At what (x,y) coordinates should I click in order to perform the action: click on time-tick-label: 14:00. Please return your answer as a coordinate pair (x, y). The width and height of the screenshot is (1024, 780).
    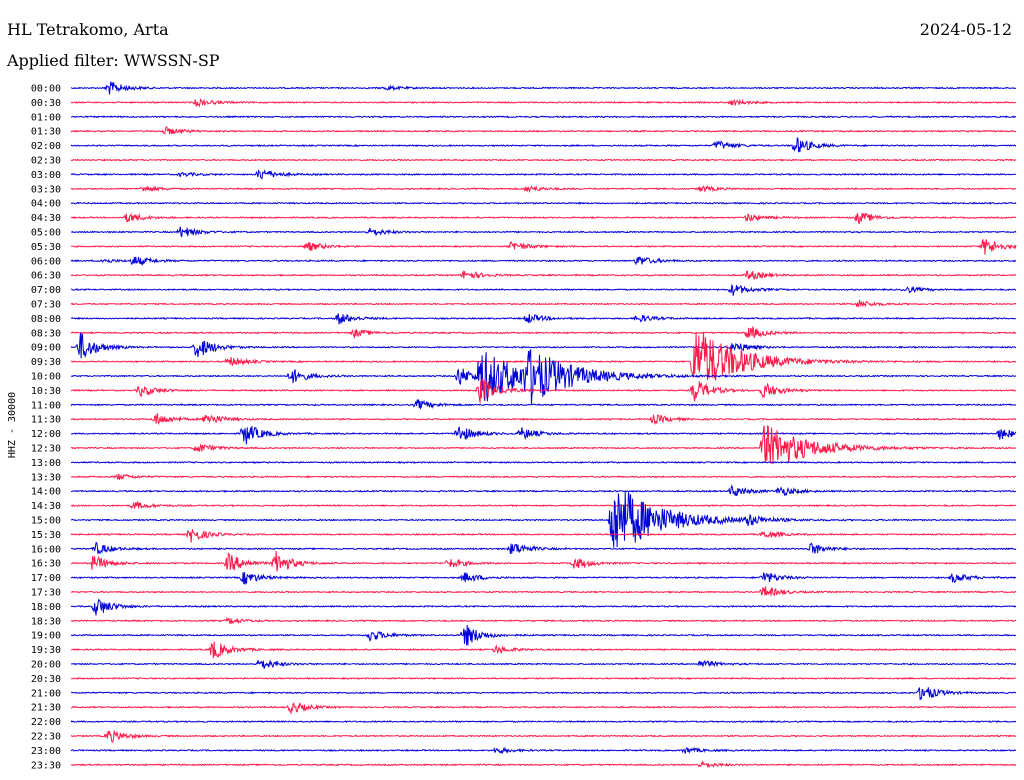
    Looking at the image, I should click on (46, 492).